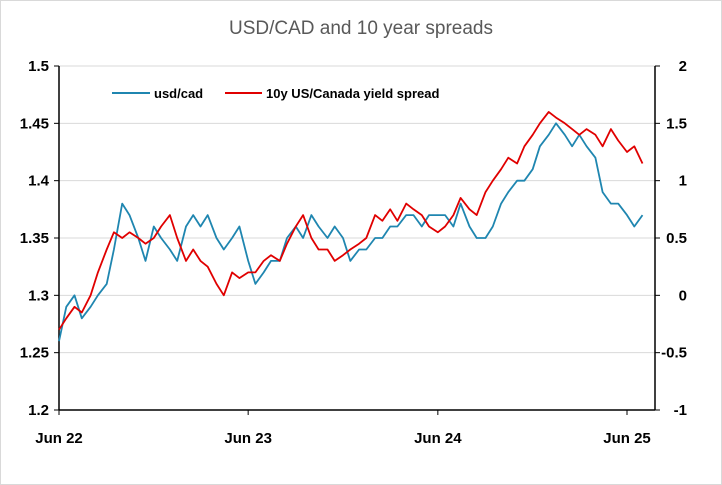  What do you see at coordinates (34, 123) in the screenshot?
I see `left-tick-label: 1.45` at bounding box center [34, 123].